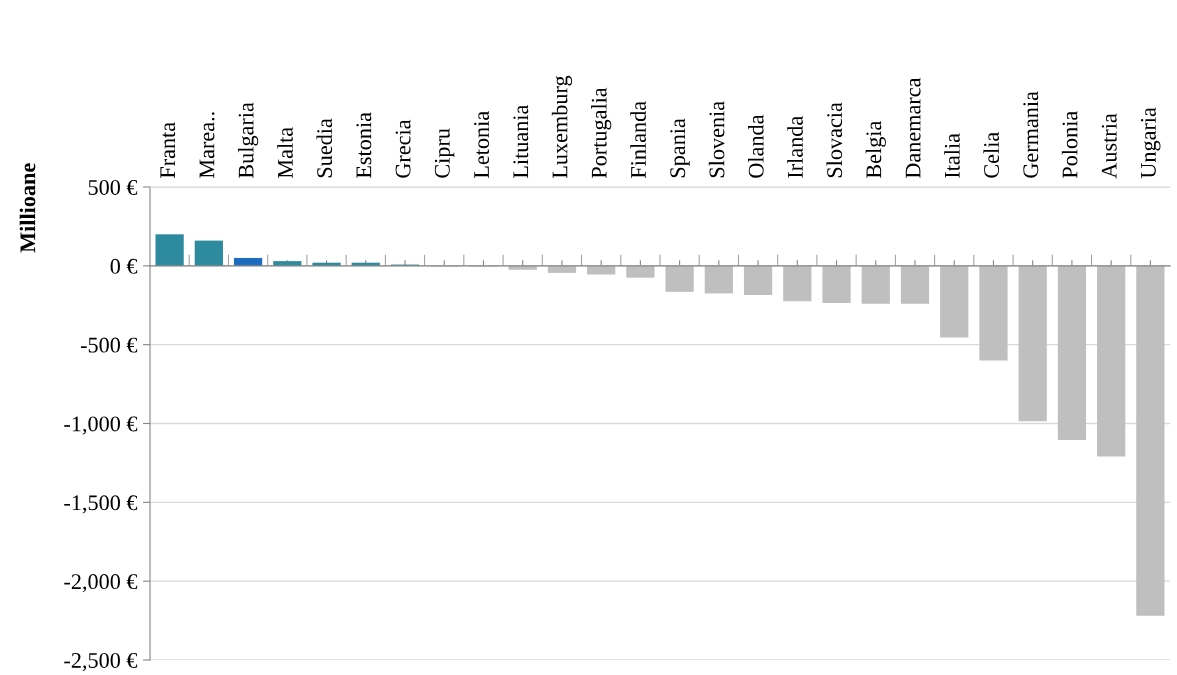  What do you see at coordinates (285, 153) in the screenshot?
I see `x-tick-label: Malta` at bounding box center [285, 153].